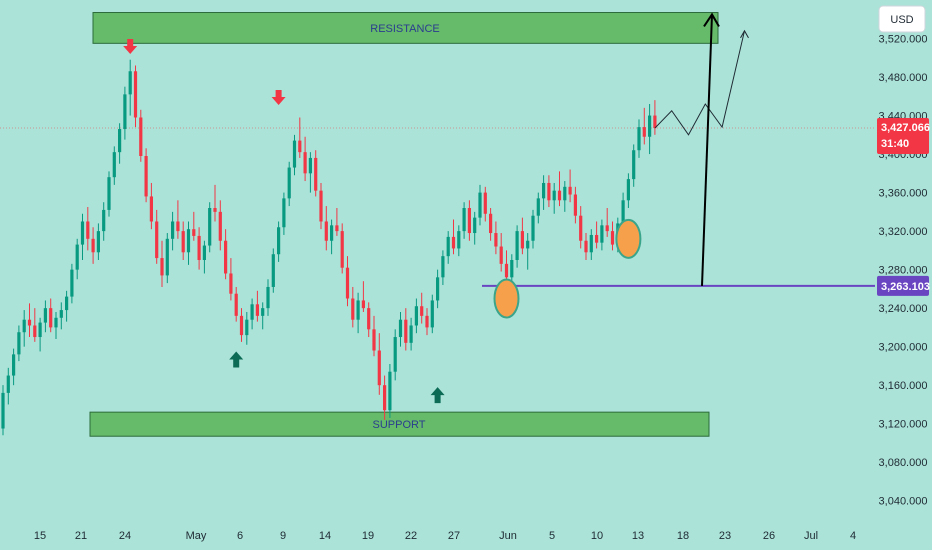  I want to click on price-axis-background, so click(903, 275).